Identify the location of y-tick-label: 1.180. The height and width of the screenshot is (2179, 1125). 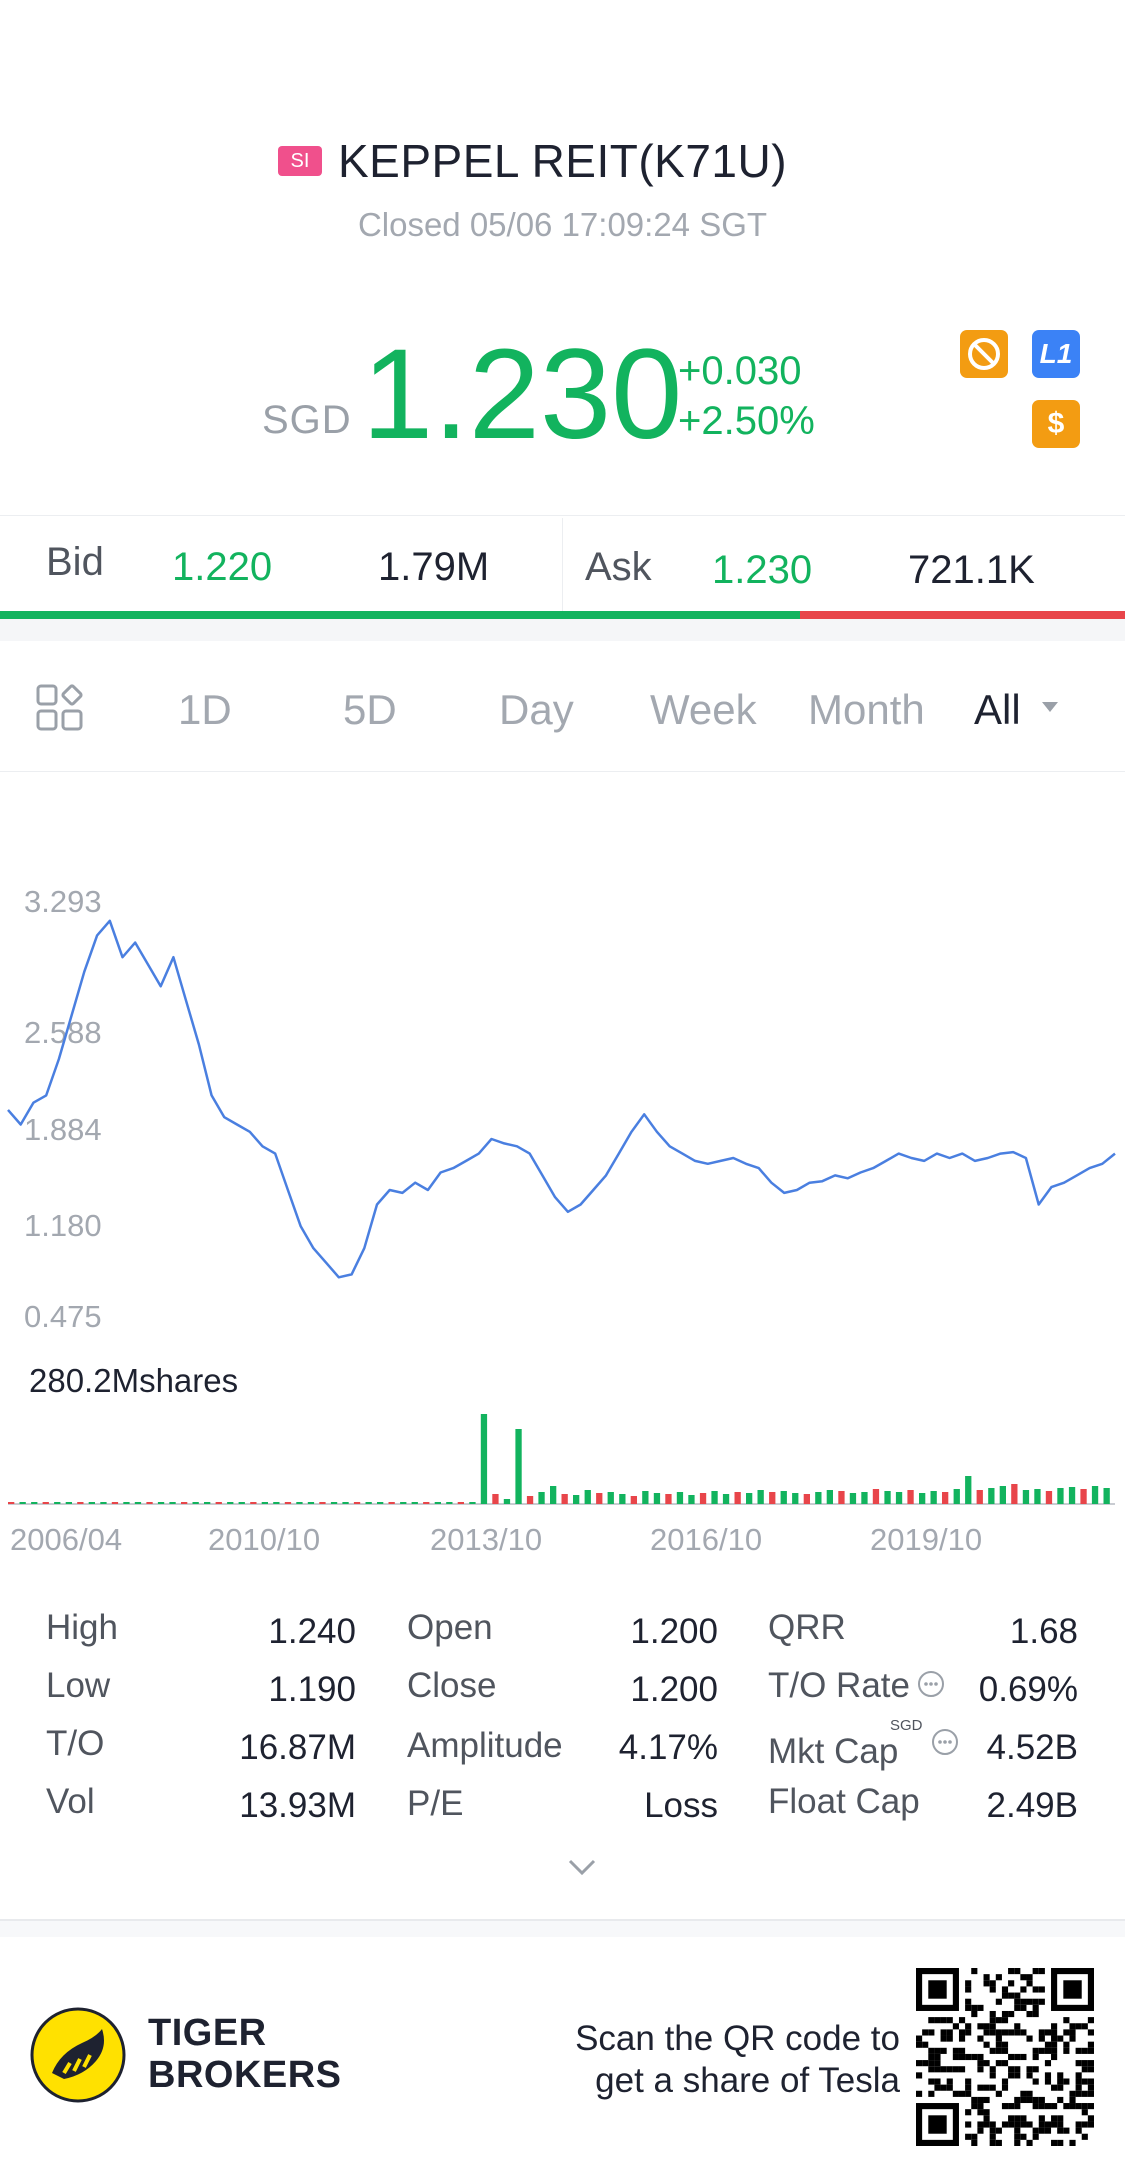
(63, 1225).